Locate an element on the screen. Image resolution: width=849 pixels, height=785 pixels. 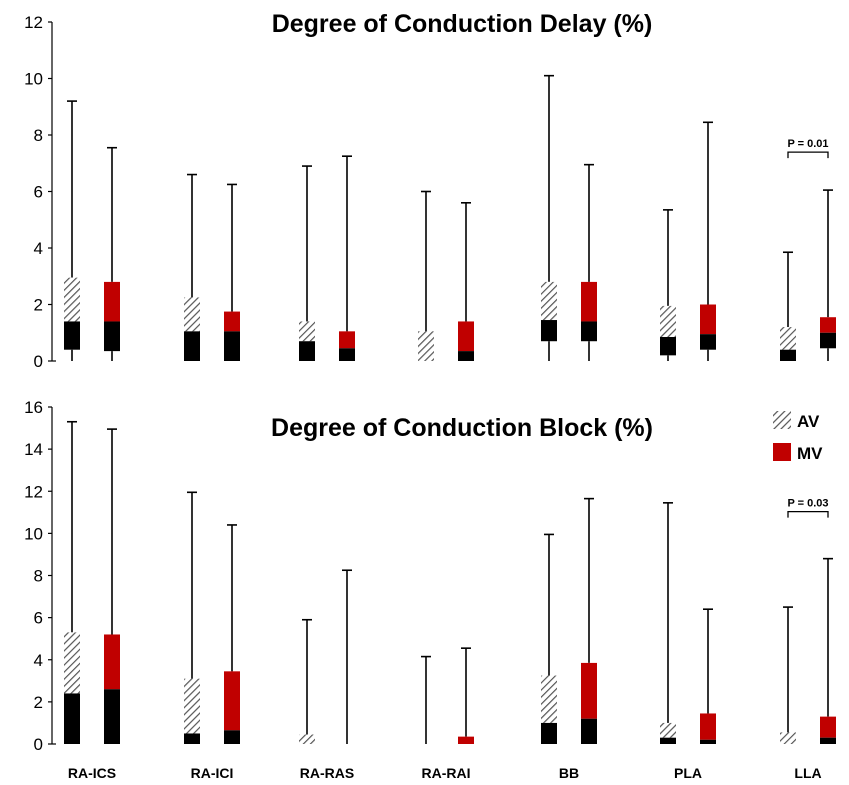
y-tick-label: 16 is located at coordinates (33, 407).